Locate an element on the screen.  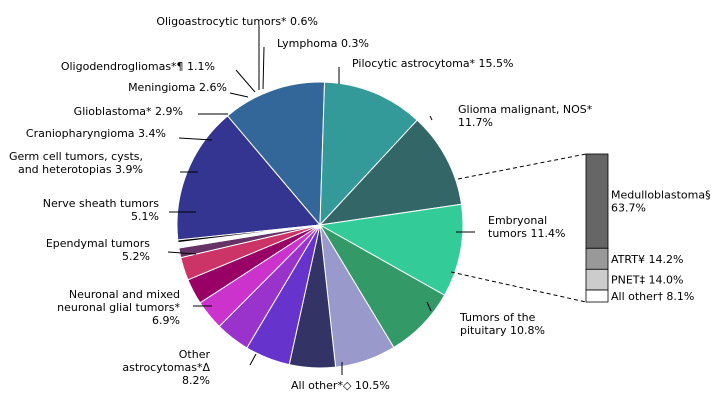
pie-slice-label: Oligoastrocytic tumors* 0.6% is located at coordinates (237, 21).